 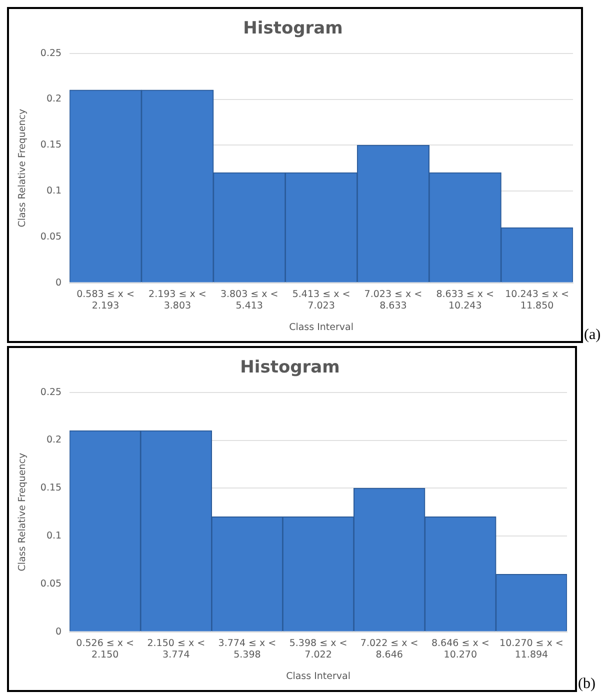 What do you see at coordinates (105, 300) in the screenshot?
I see `x-tick-label: 0.583 ≤ x < 2.193` at bounding box center [105, 300].